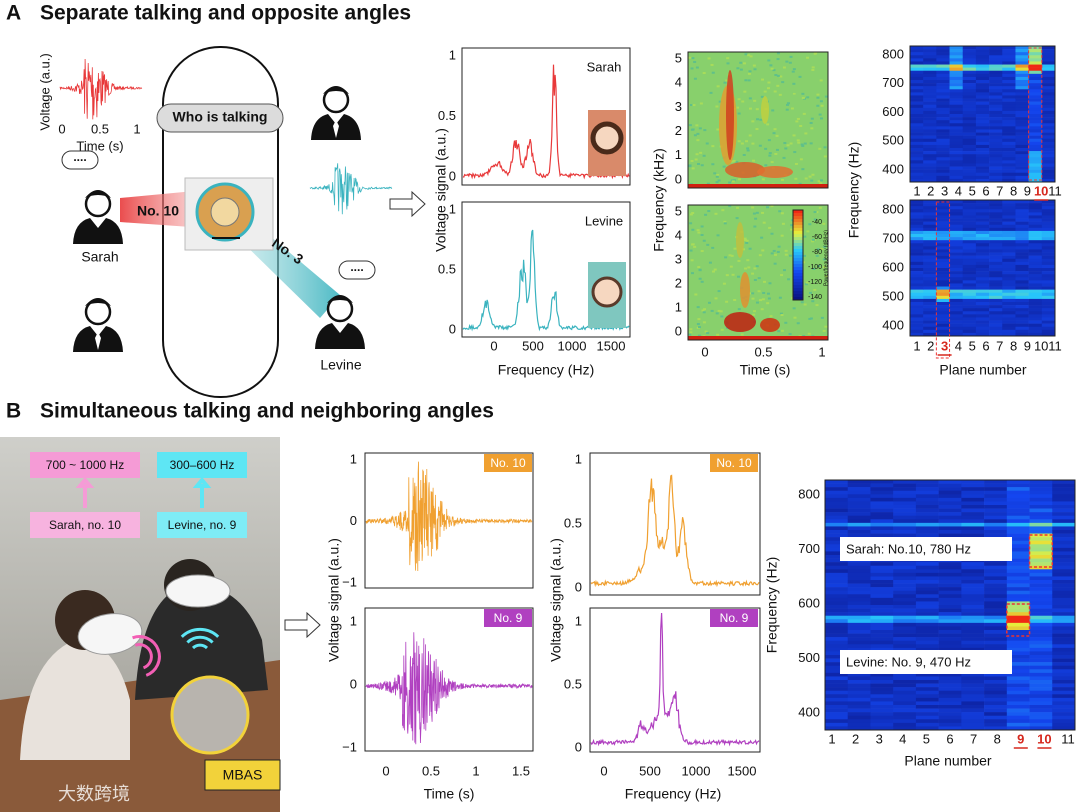  Describe the element at coordinates (1044, 738) in the screenshot. I see `x-tick-label: 10` at that location.